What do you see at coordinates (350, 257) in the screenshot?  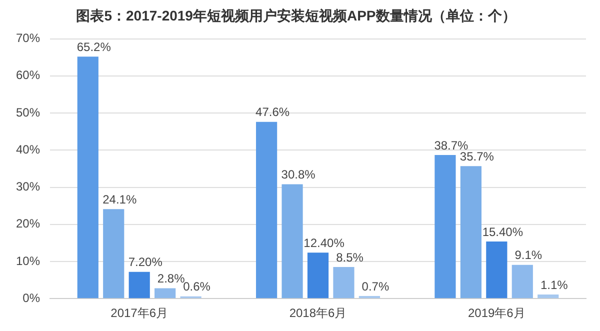 I see `data-label: 8.5%` at bounding box center [350, 257].